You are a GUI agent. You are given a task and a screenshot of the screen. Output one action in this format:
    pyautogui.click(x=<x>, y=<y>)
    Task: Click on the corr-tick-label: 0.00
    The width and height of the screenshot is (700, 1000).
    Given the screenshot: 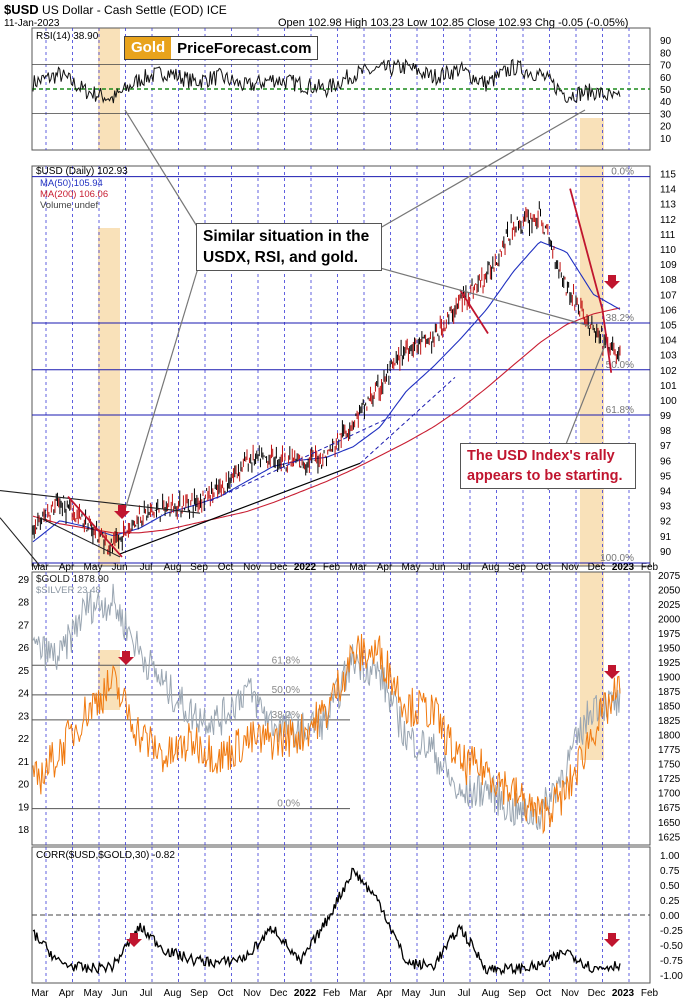 What is the action you would take?
    pyautogui.click(x=670, y=916)
    